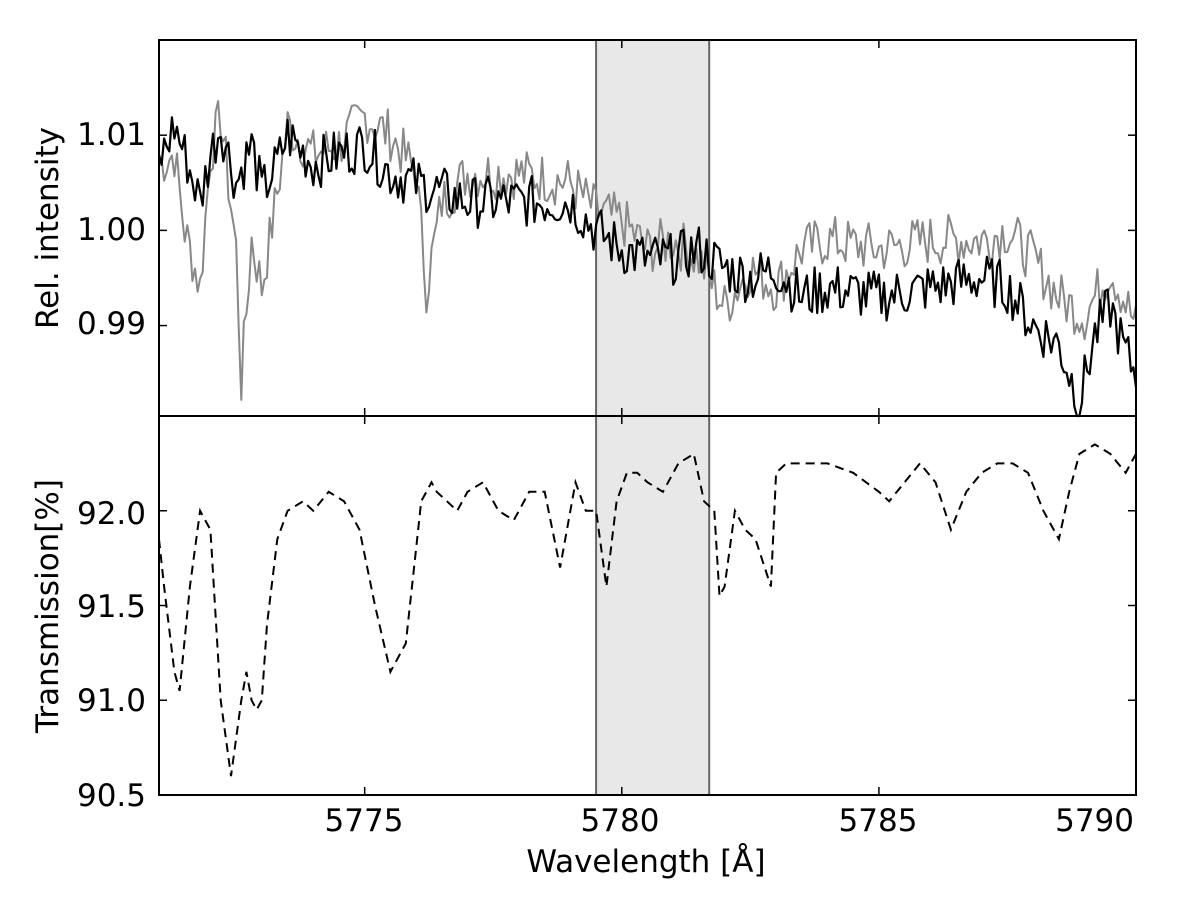  What do you see at coordinates (620, 821) in the screenshot?
I see `x-tick-label: 5780` at bounding box center [620, 821].